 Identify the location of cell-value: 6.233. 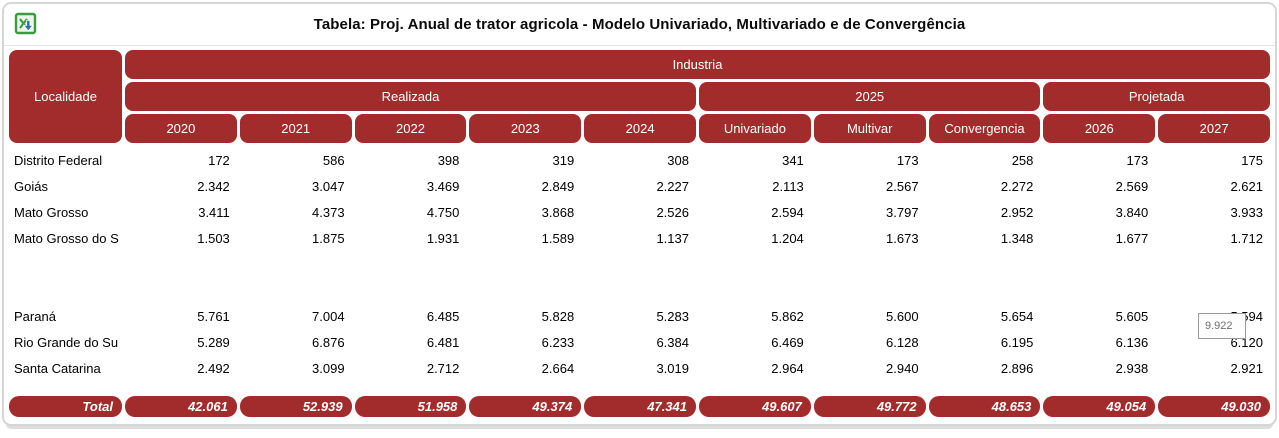
(558, 342).